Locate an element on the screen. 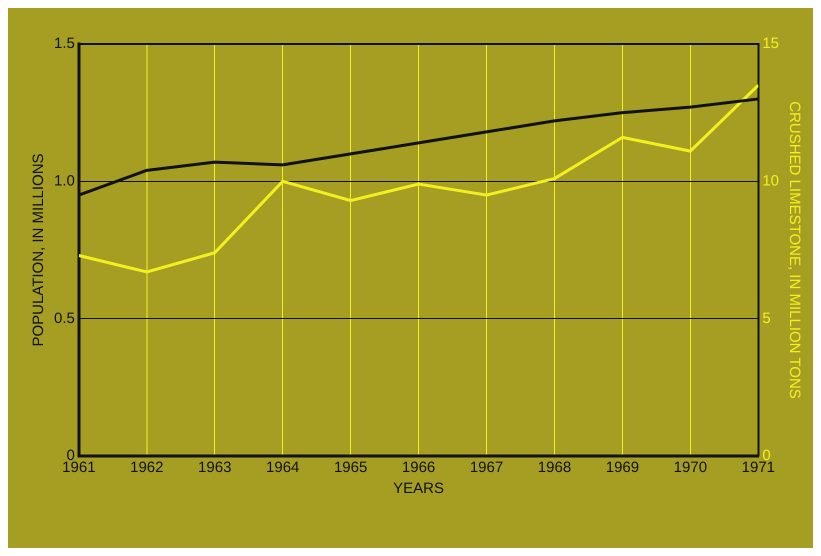 Image resolution: width=821 pixels, height=556 pixels. y2-axis-title: CRUSHED LIMESTONE, IN MILLION TONS is located at coordinates (794, 250).